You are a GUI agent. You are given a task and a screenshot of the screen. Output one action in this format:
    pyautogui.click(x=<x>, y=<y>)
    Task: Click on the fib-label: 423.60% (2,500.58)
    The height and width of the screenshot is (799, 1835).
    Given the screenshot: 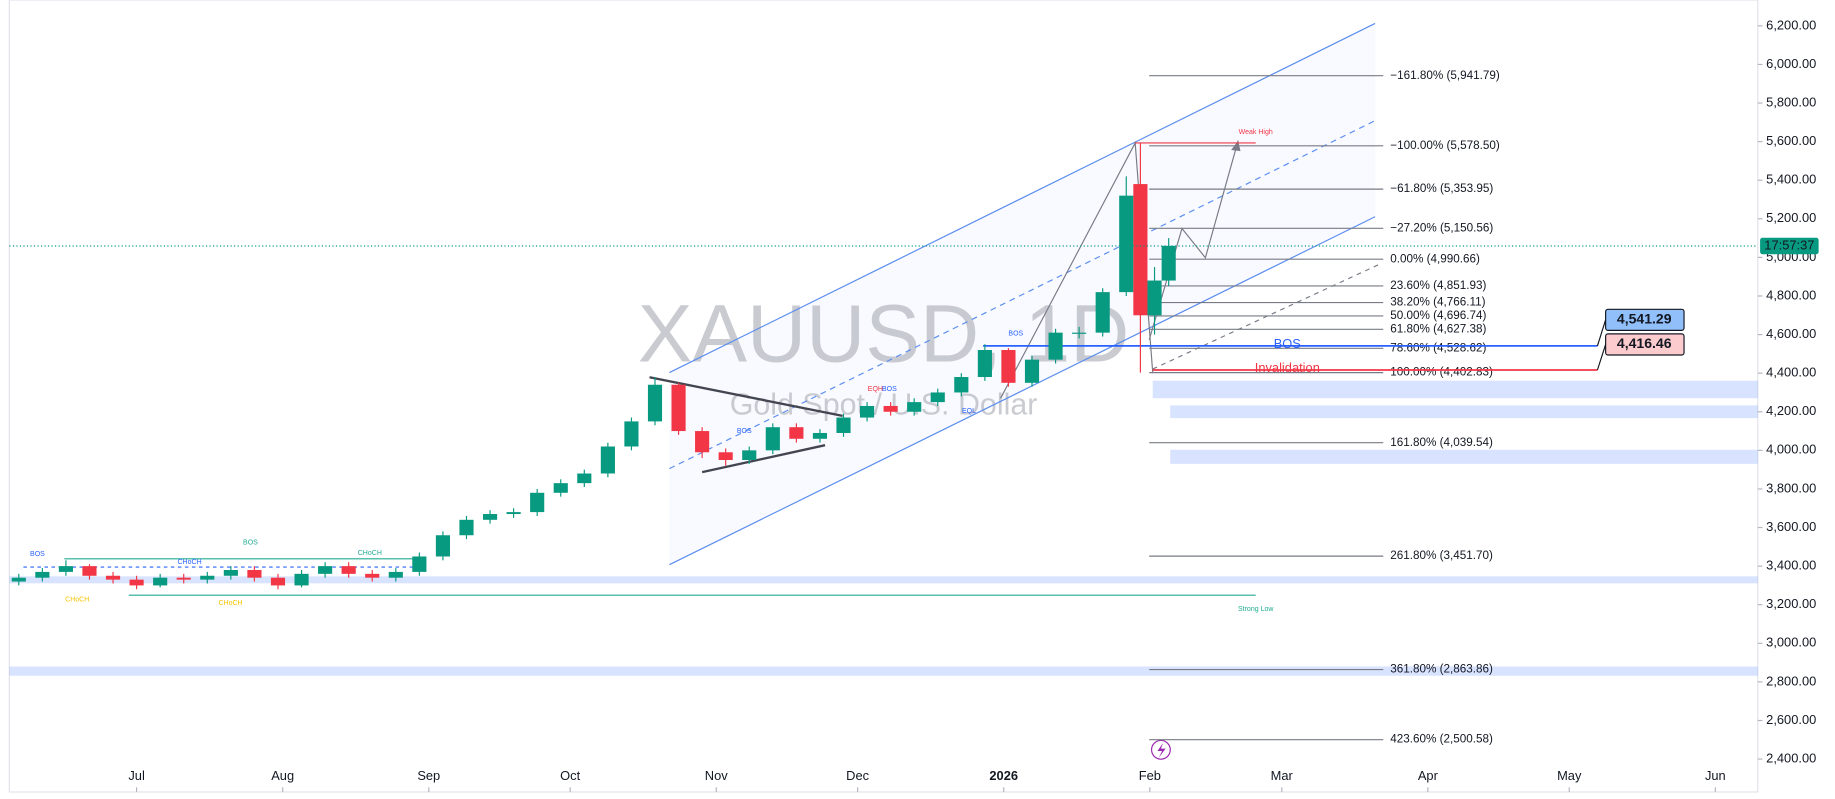 What is the action you would take?
    pyautogui.click(x=1441, y=739)
    